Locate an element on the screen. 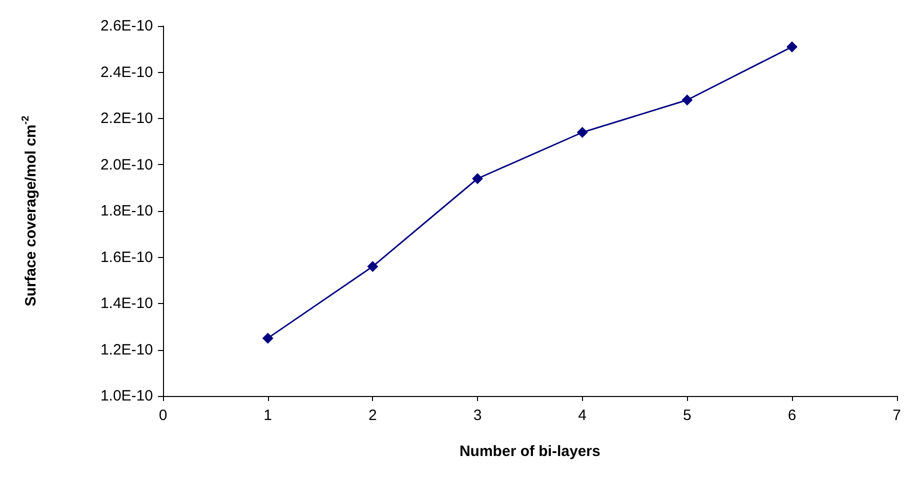  y-tick-label: 2.2E-10 is located at coordinates (126, 118).